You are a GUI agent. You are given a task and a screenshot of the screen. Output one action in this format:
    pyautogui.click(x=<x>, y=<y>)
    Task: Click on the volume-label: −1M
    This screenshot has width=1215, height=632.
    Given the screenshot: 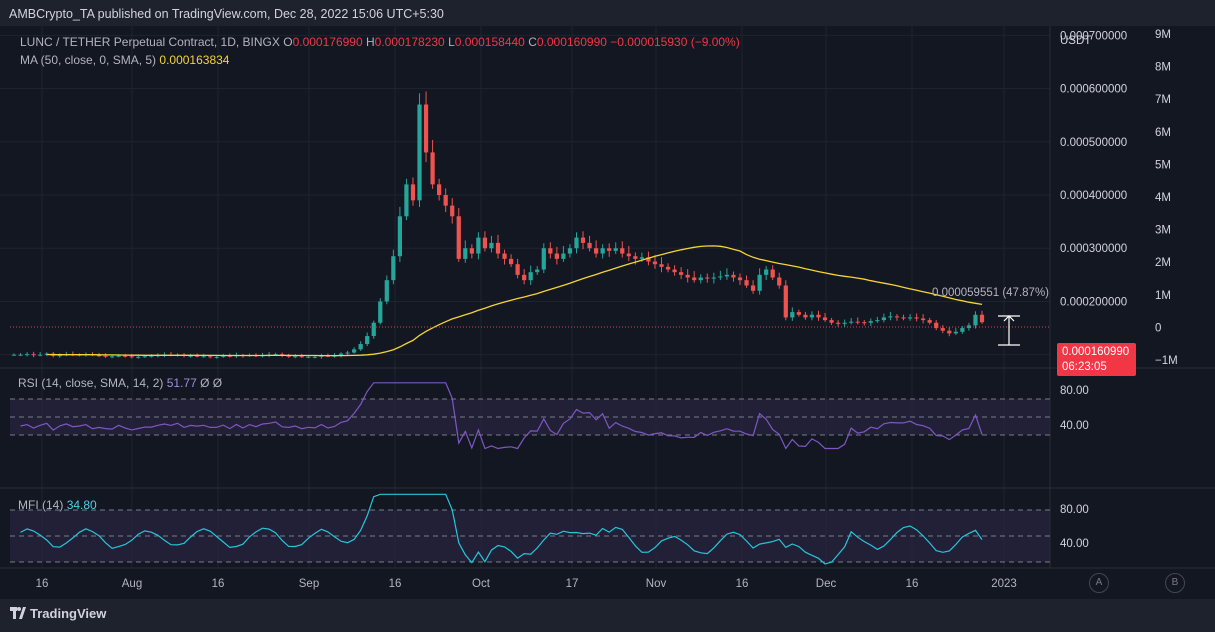 What is the action you would take?
    pyautogui.click(x=1166, y=361)
    